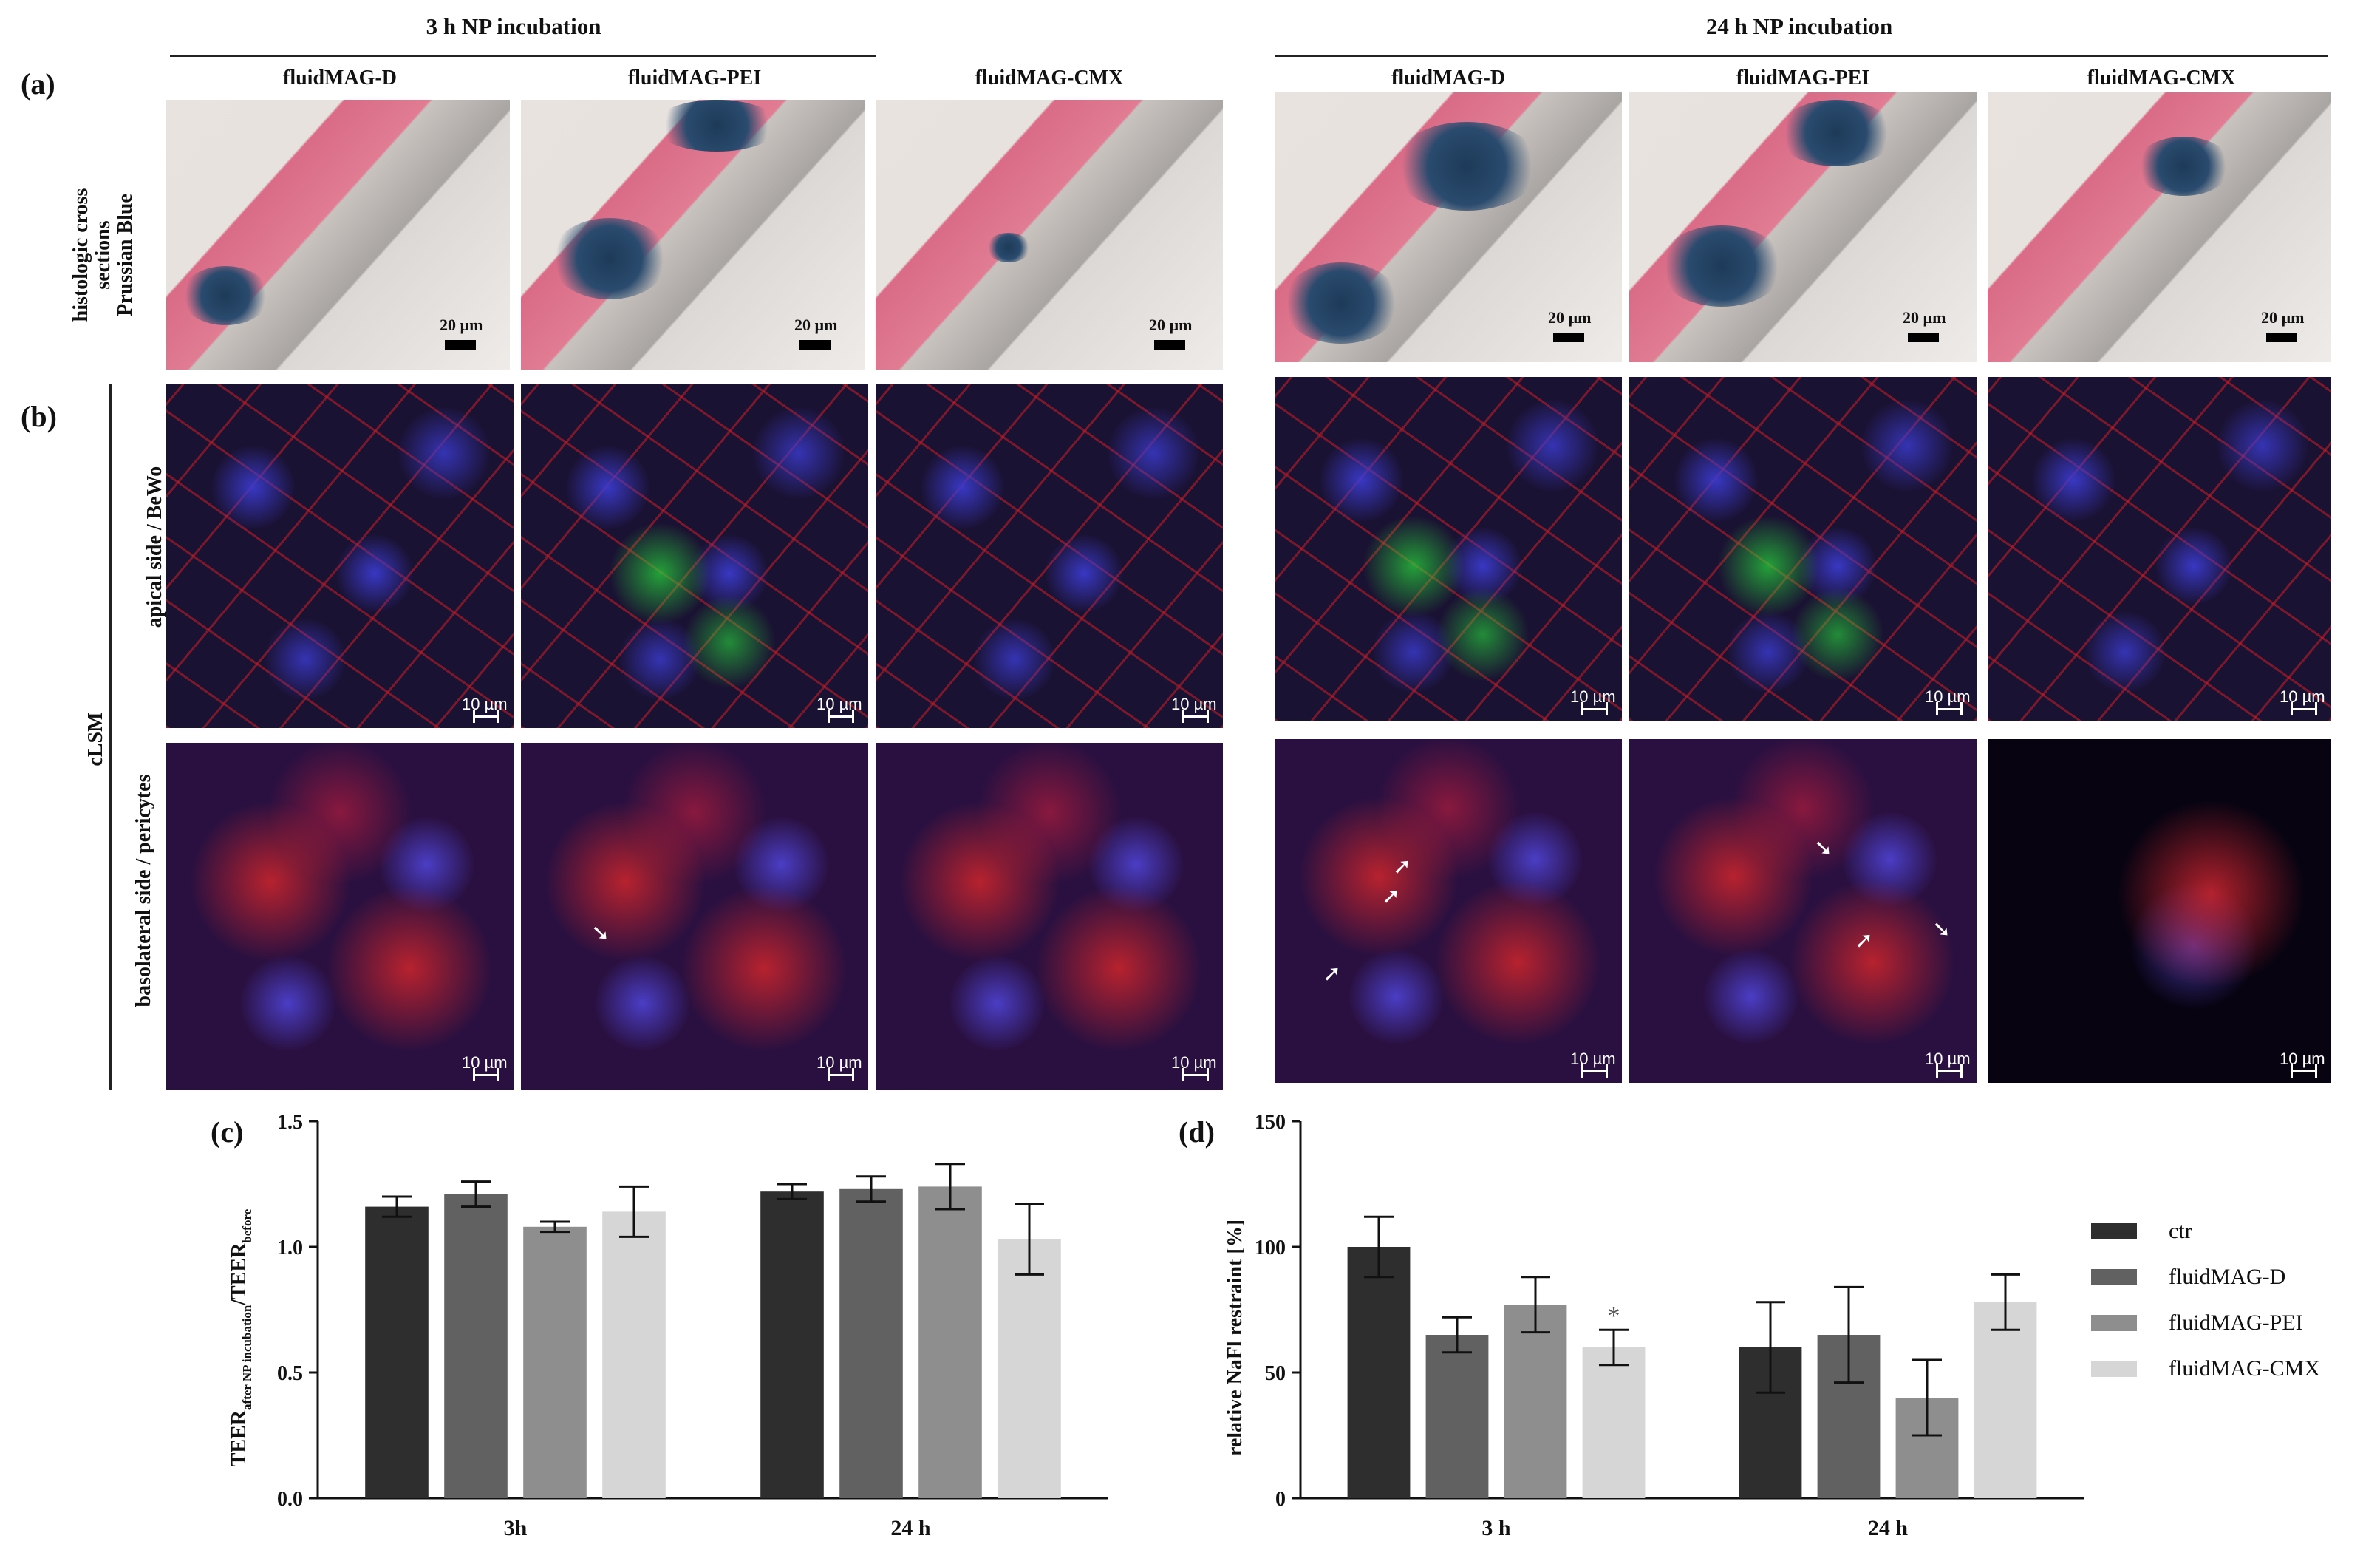  I want to click on header-24h: 24 h NP incubation, so click(1799, 26).